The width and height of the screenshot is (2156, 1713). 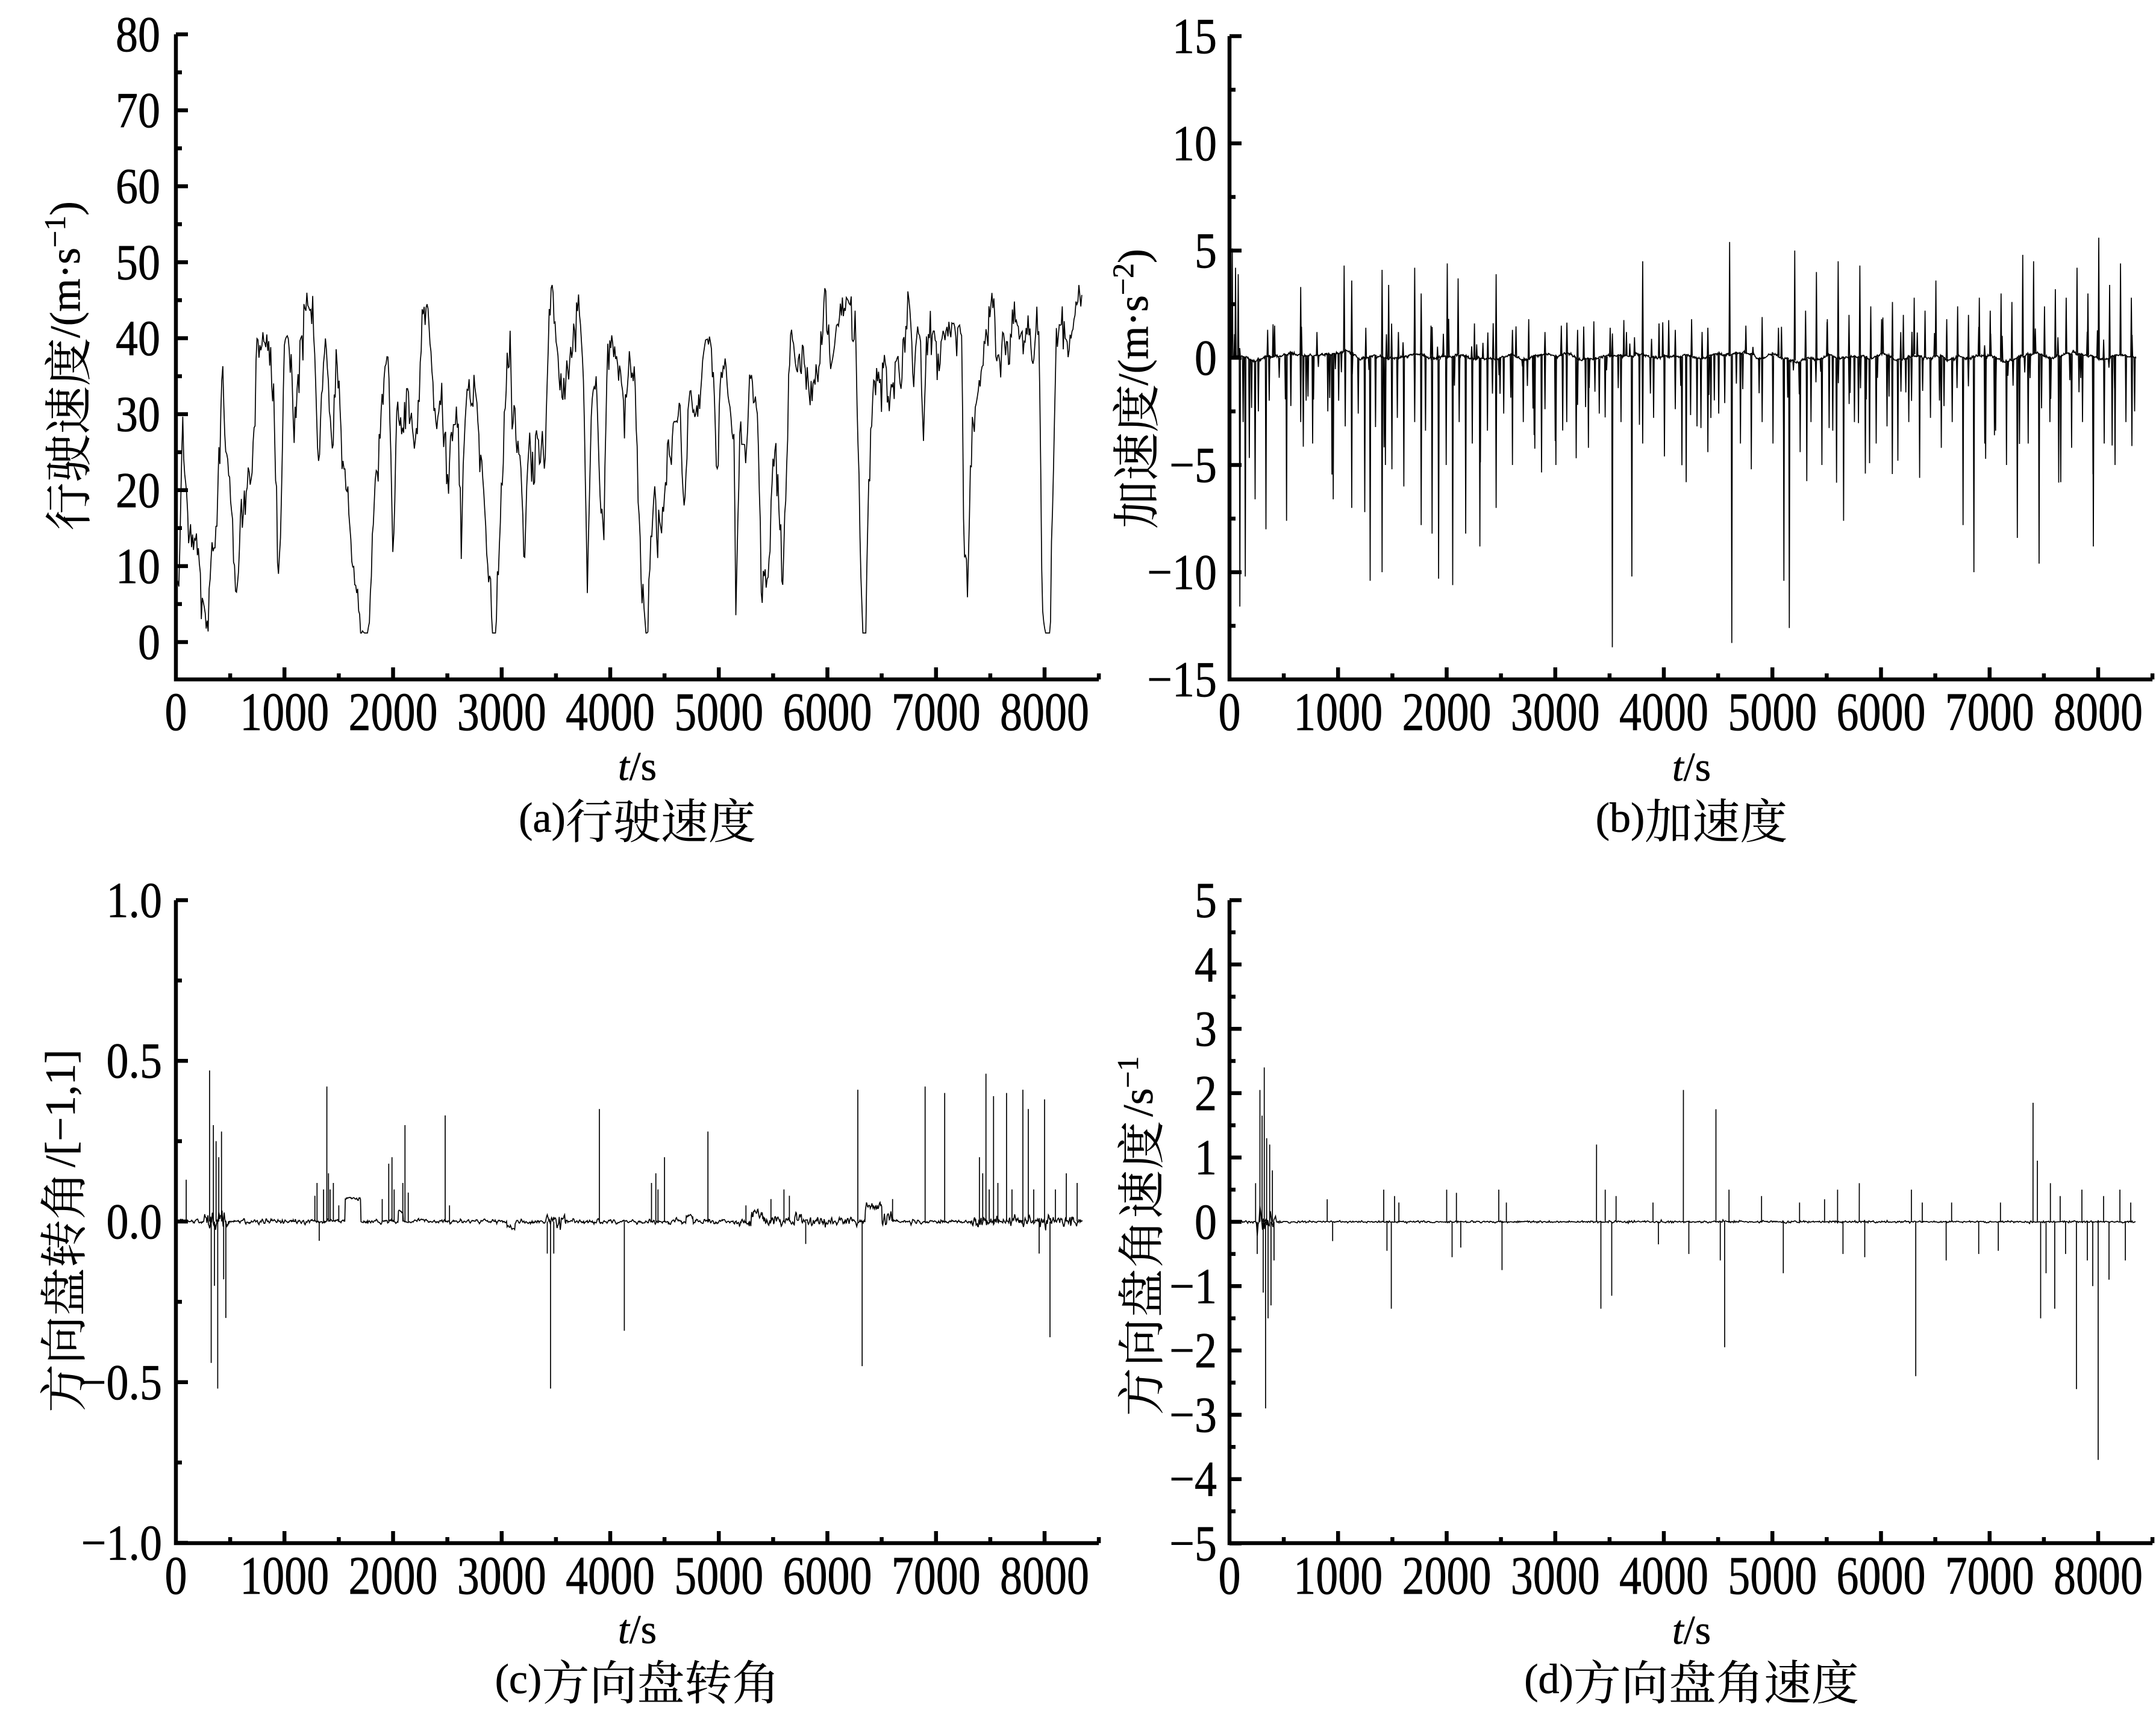 What do you see at coordinates (1206, 1158) in the screenshot?
I see `svg-text: 1` at bounding box center [1206, 1158].